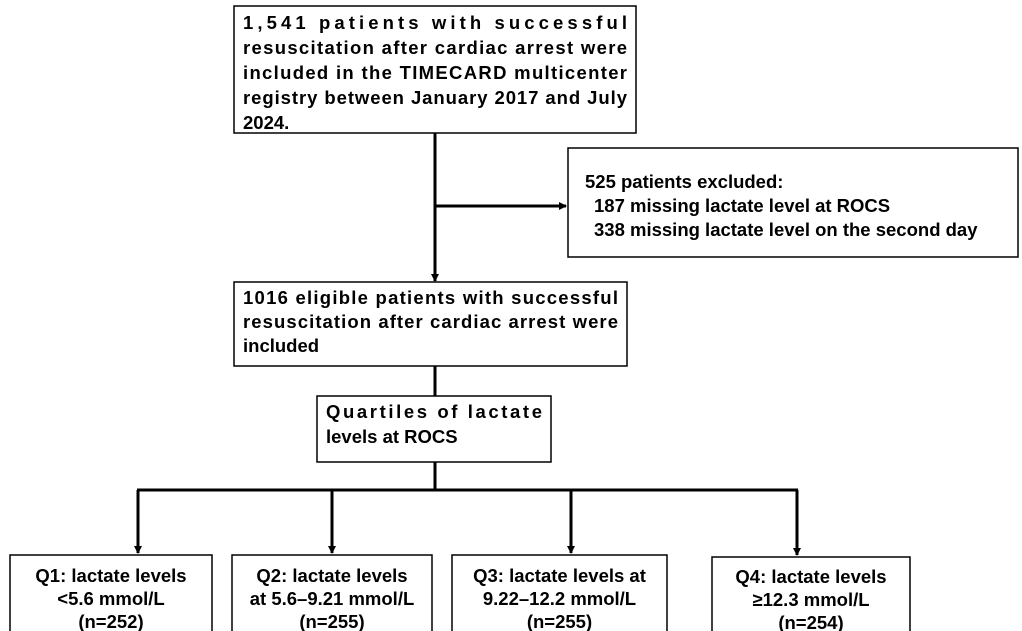 This screenshot has height=631, width=1022. I want to click on box-text: (n=252), so click(110, 621).